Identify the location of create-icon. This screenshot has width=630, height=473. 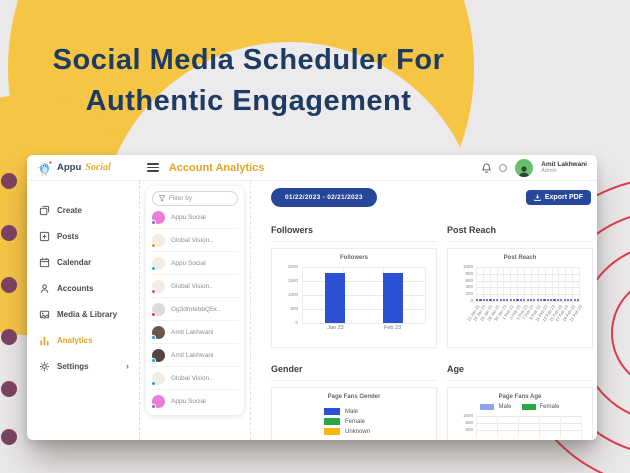
(44, 210).